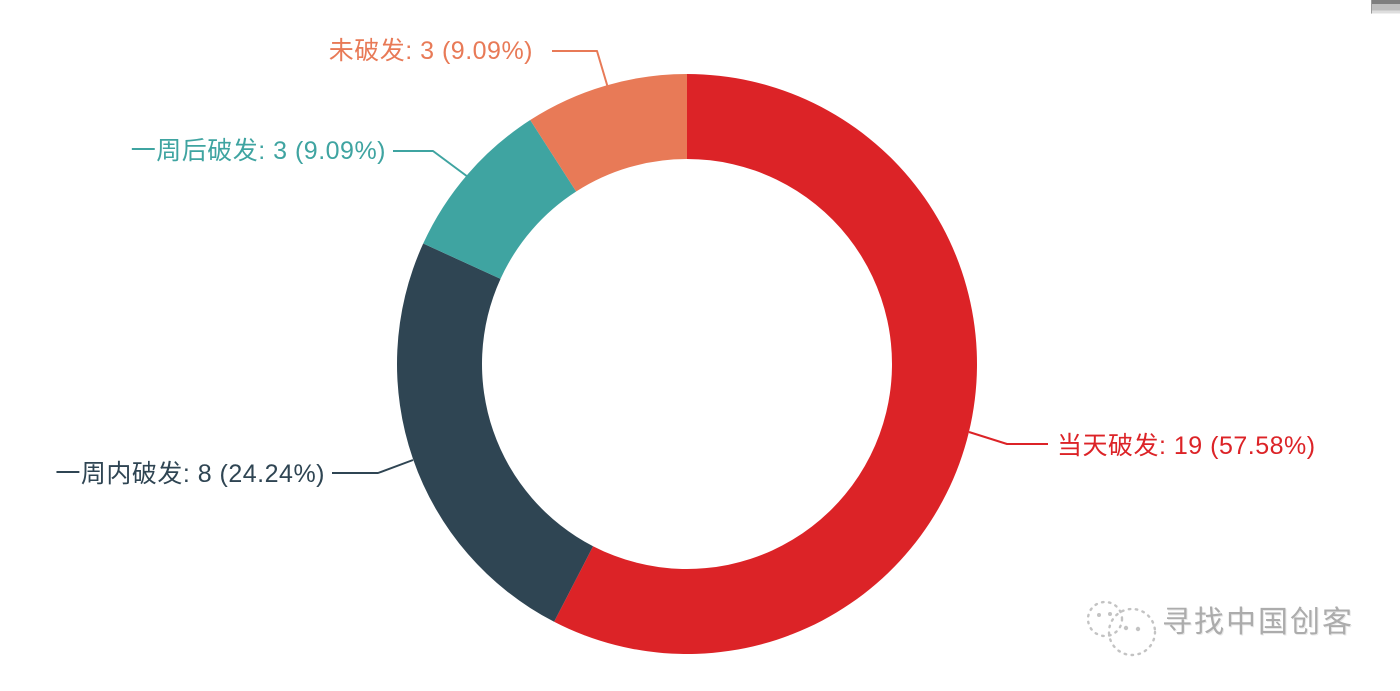 This screenshot has width=1400, height=691. What do you see at coordinates (190, 474) in the screenshot?
I see `callout-label-broke-within-week: 一周内破发: 8 (24.24%)` at bounding box center [190, 474].